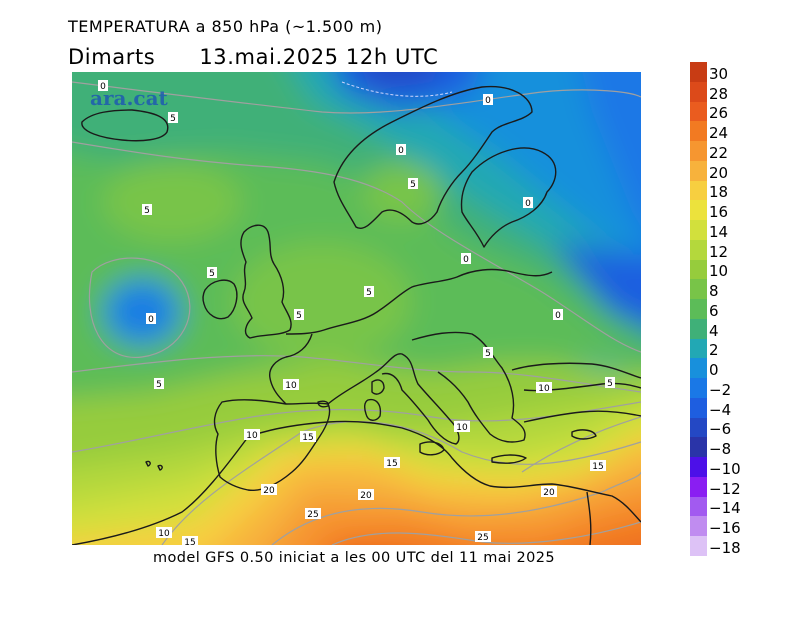 This screenshot has height=617, width=800. Describe the element at coordinates (719, 251) in the screenshot. I see `colorbar-tick-label: 12` at that location.